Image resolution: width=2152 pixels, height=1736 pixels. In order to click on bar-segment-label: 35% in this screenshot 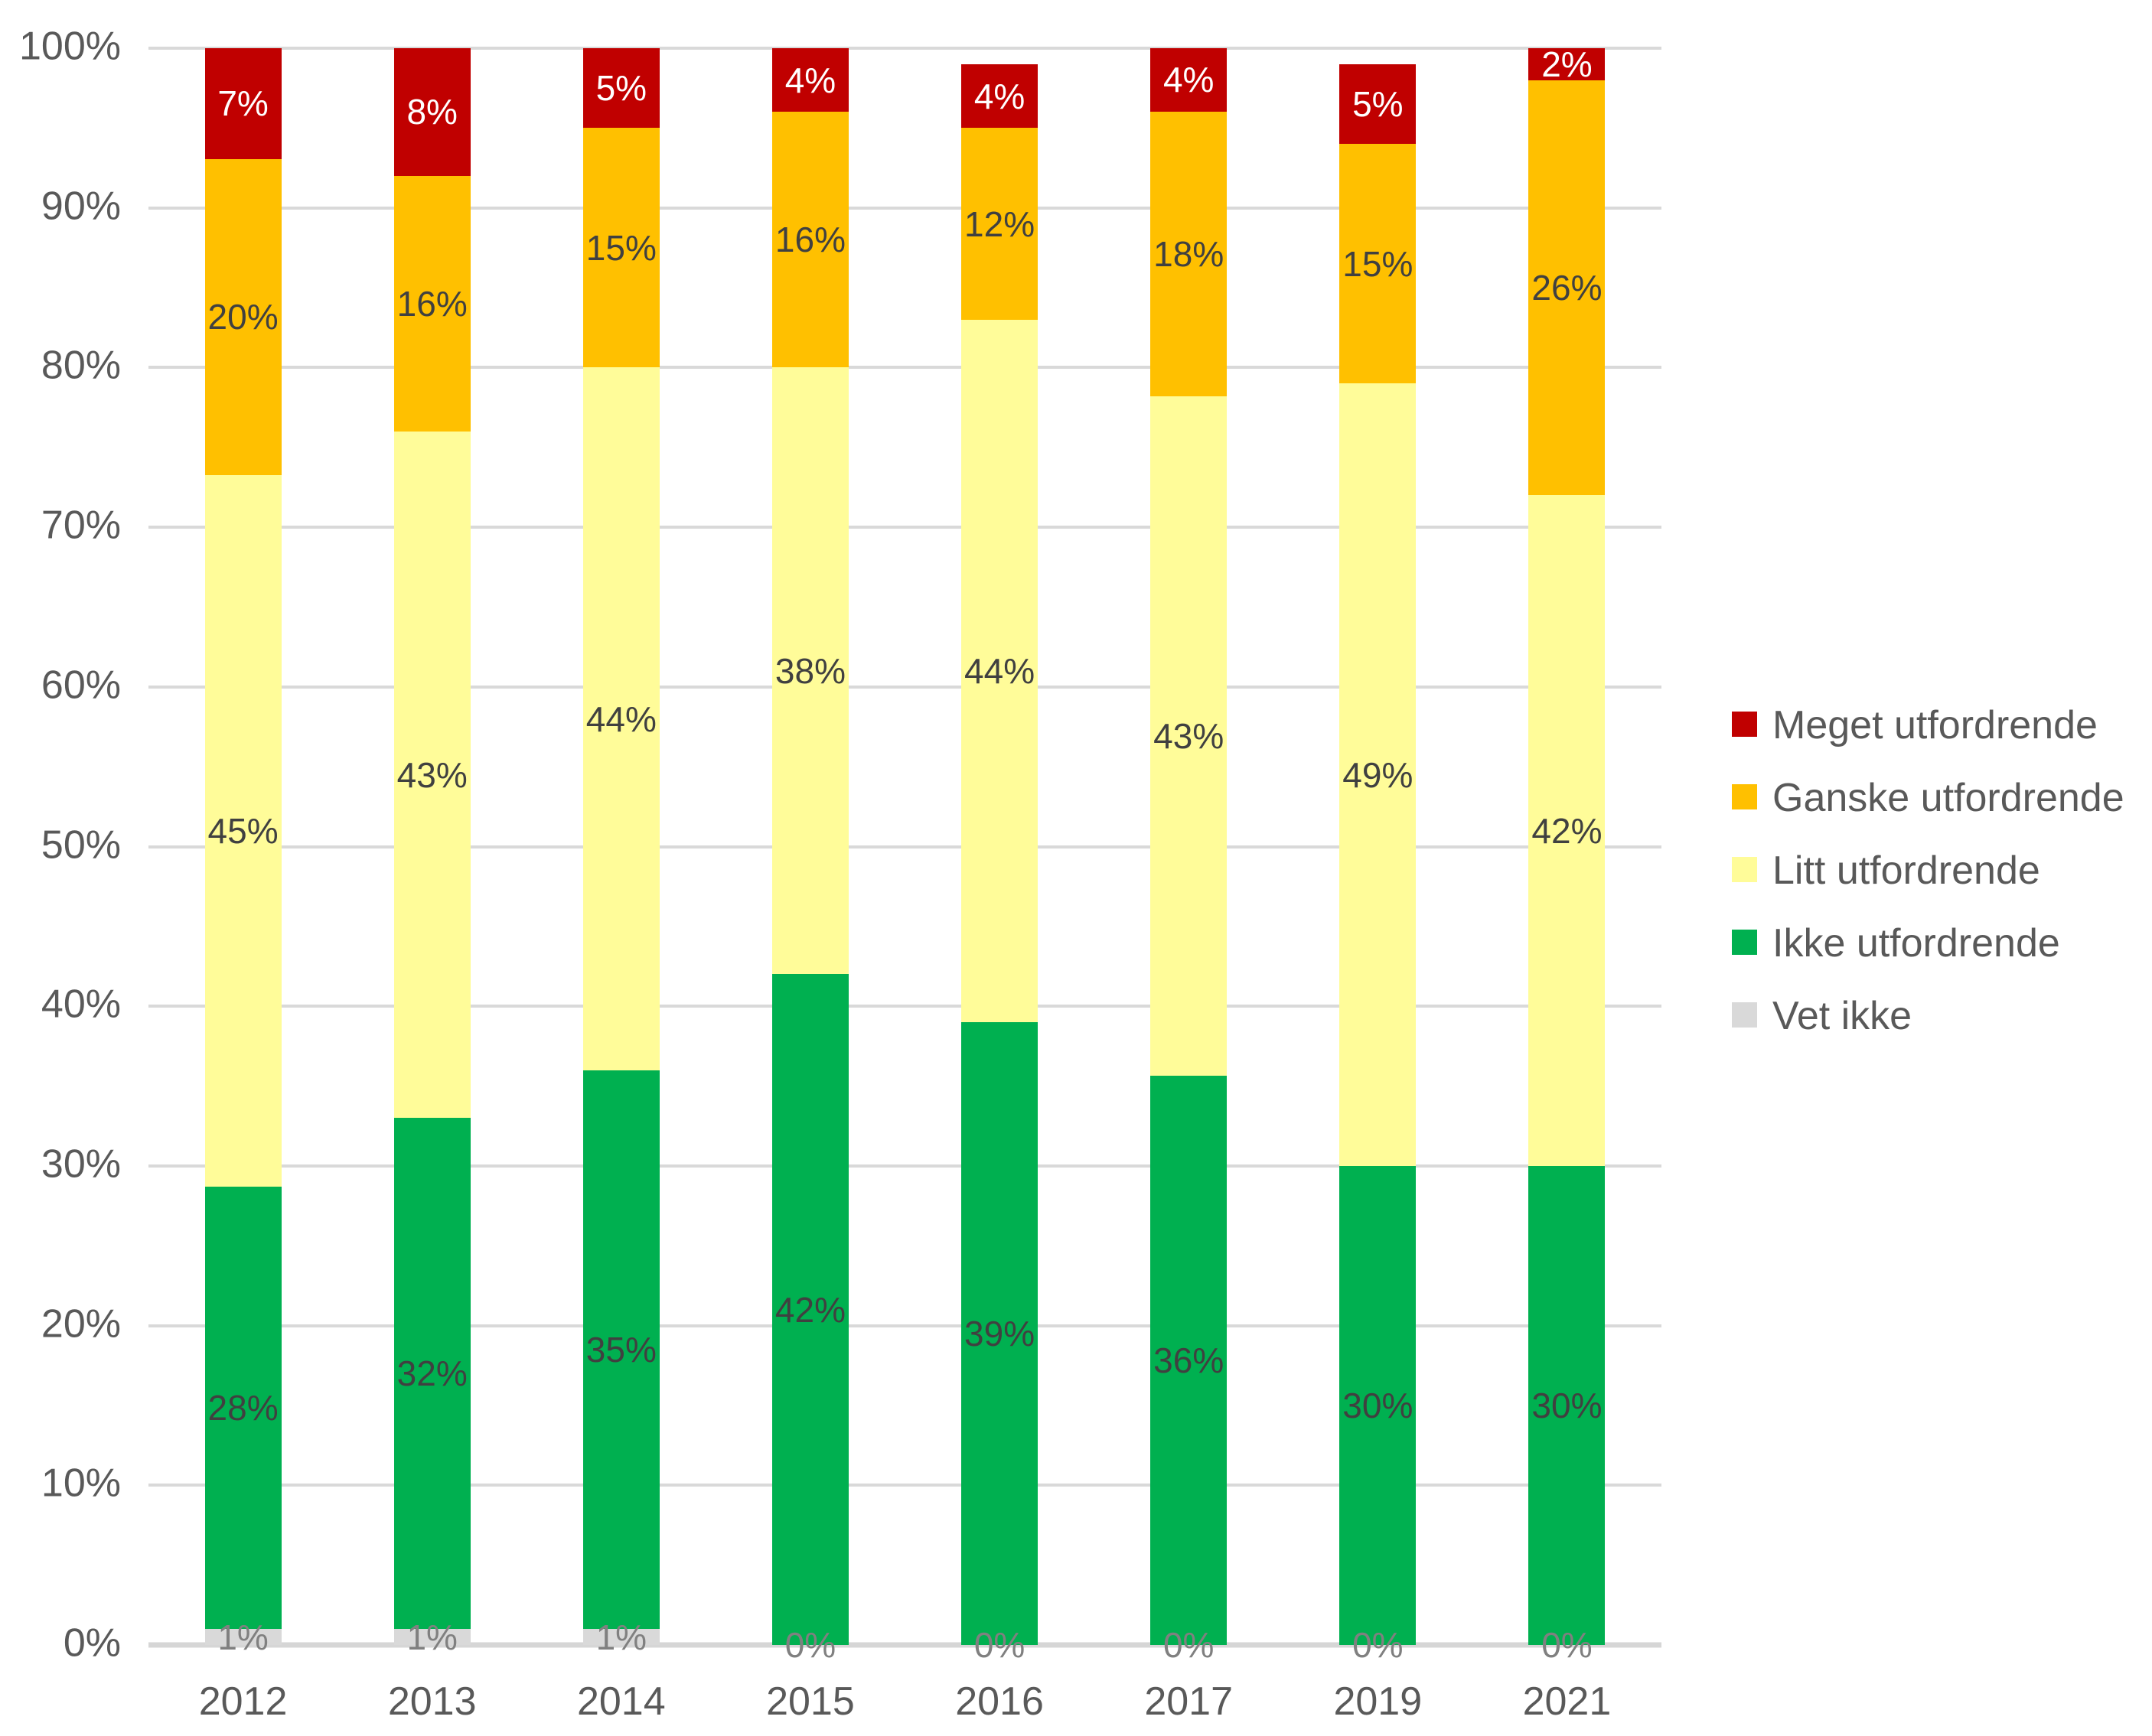, I will do `click(621, 1349)`.